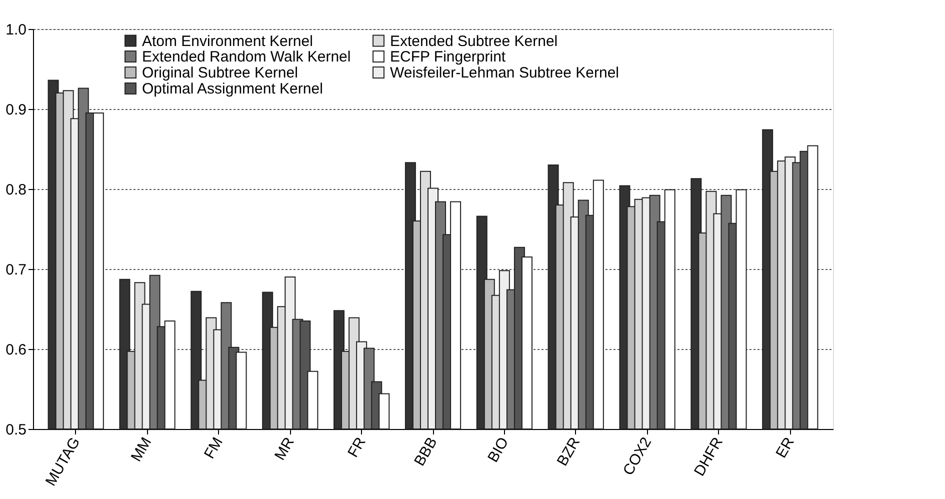  Describe the element at coordinates (142, 449) in the screenshot. I see `x-tick-label: MM` at that location.